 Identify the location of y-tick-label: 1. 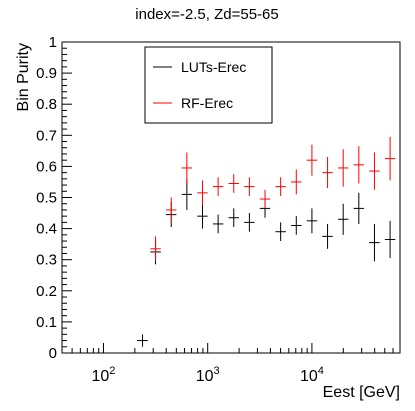
(53, 42).